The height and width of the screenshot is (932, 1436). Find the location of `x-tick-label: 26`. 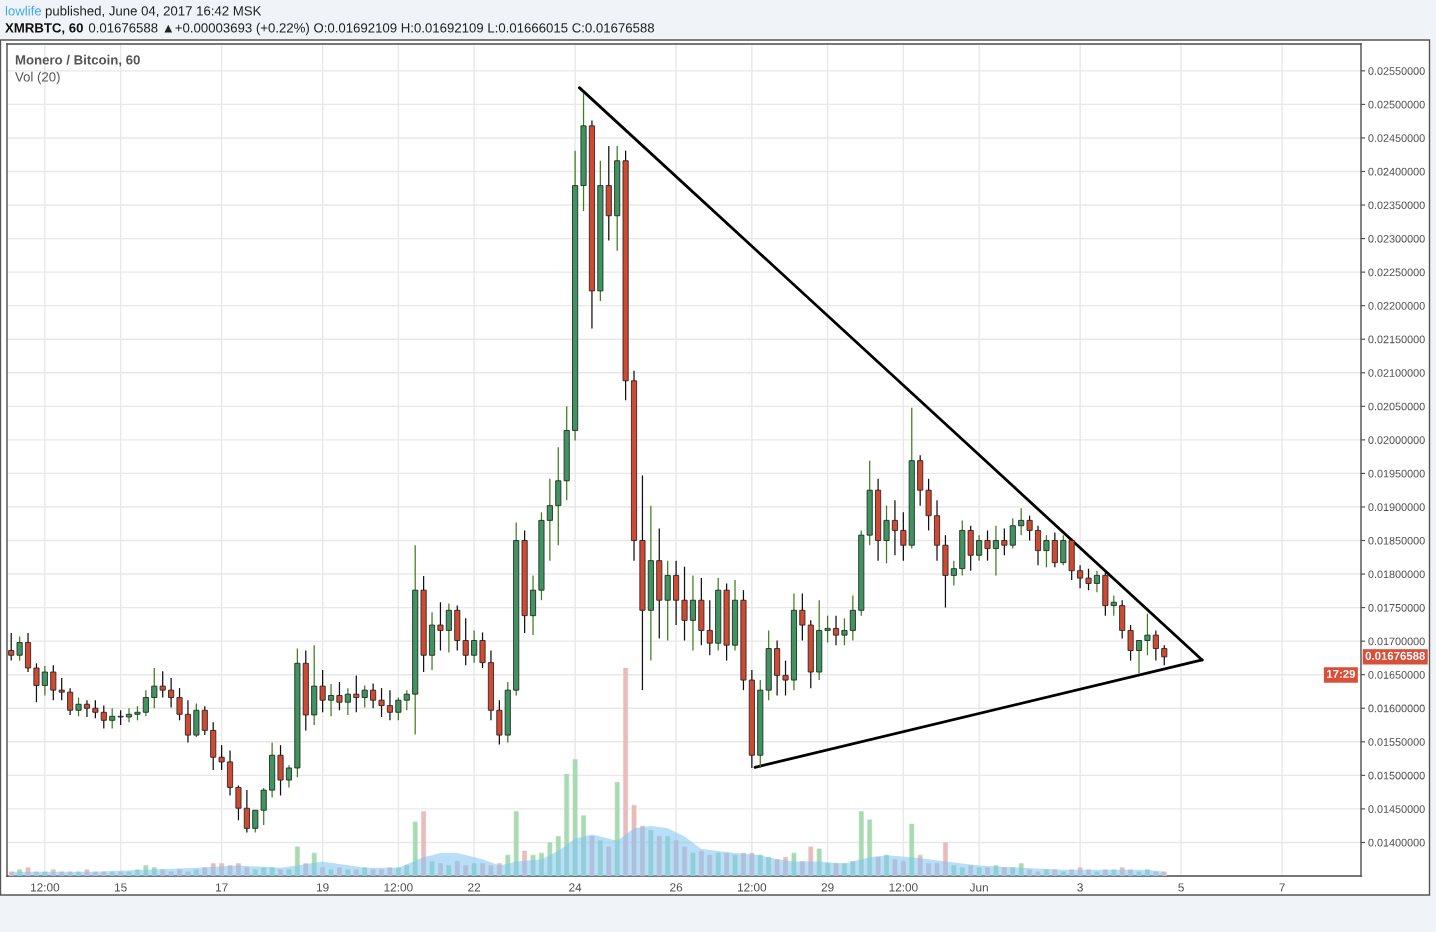

x-tick-label: 26 is located at coordinates (676, 887).